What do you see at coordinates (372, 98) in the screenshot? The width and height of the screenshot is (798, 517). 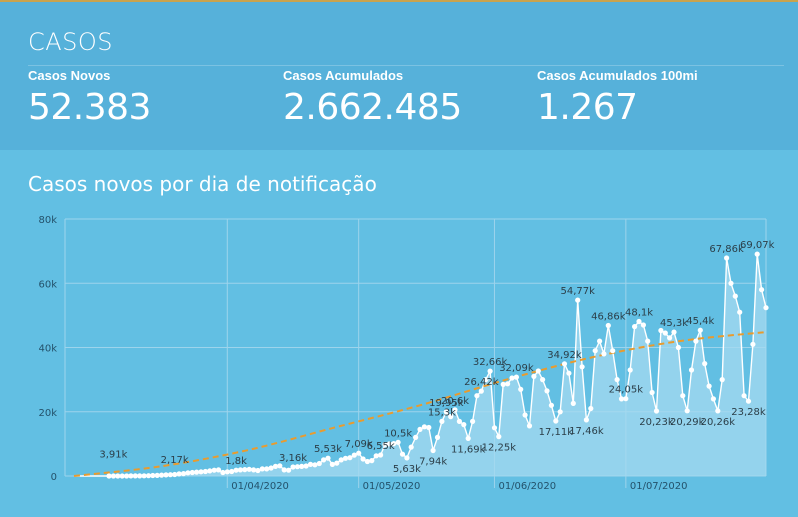 I see `stat-total-cases: Casos Acumulados 2.662.485` at bounding box center [372, 98].